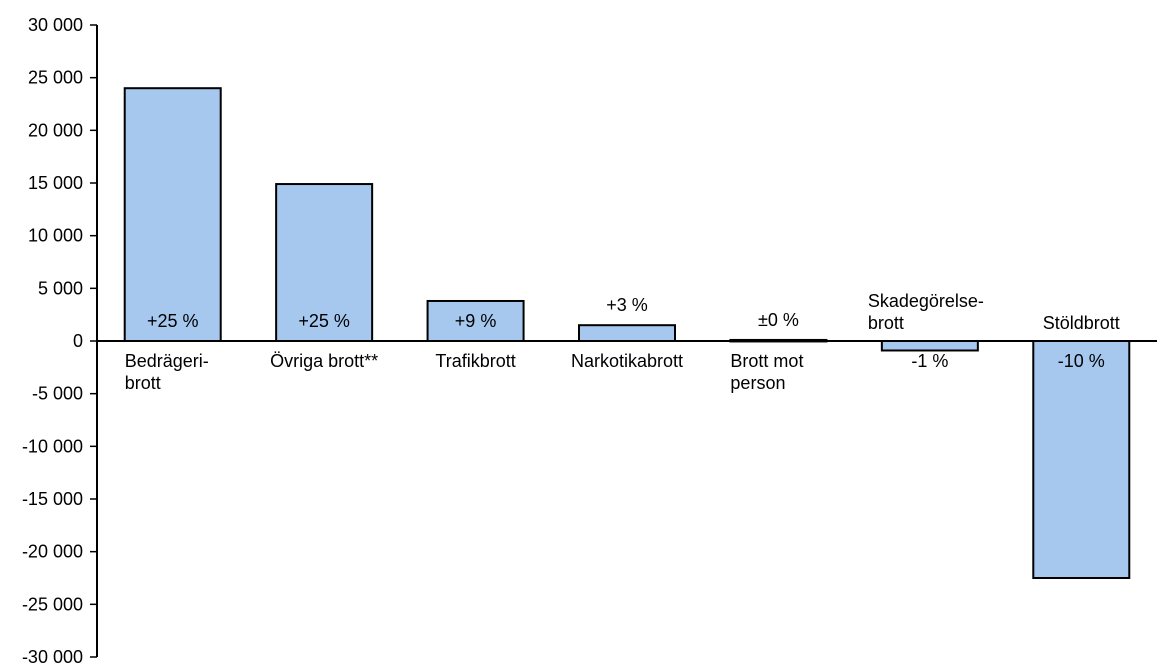  Describe the element at coordinates (1081, 361) in the screenshot. I see `data-label-6: -10 %` at that location.